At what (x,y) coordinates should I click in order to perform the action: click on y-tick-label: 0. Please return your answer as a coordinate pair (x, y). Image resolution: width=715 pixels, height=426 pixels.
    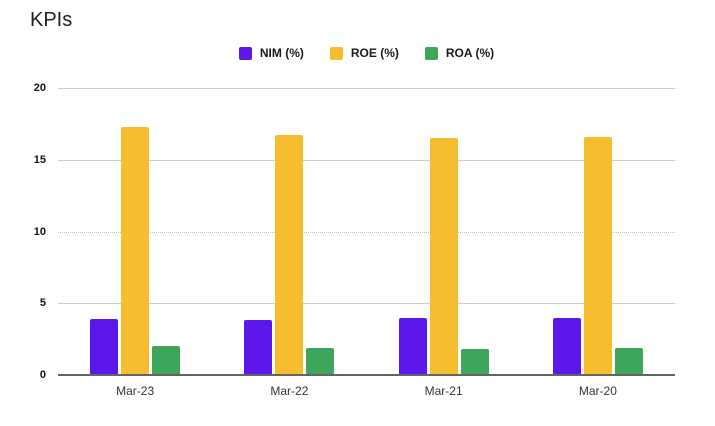
    Looking at the image, I should click on (42, 375).